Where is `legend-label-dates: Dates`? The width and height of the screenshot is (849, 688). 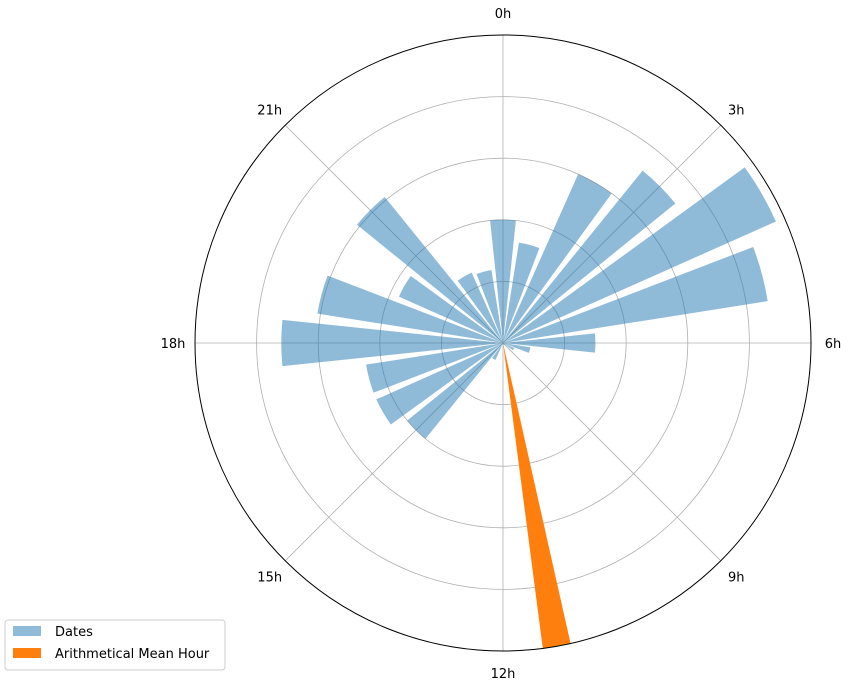 legend-label-dates: Dates is located at coordinates (74, 632).